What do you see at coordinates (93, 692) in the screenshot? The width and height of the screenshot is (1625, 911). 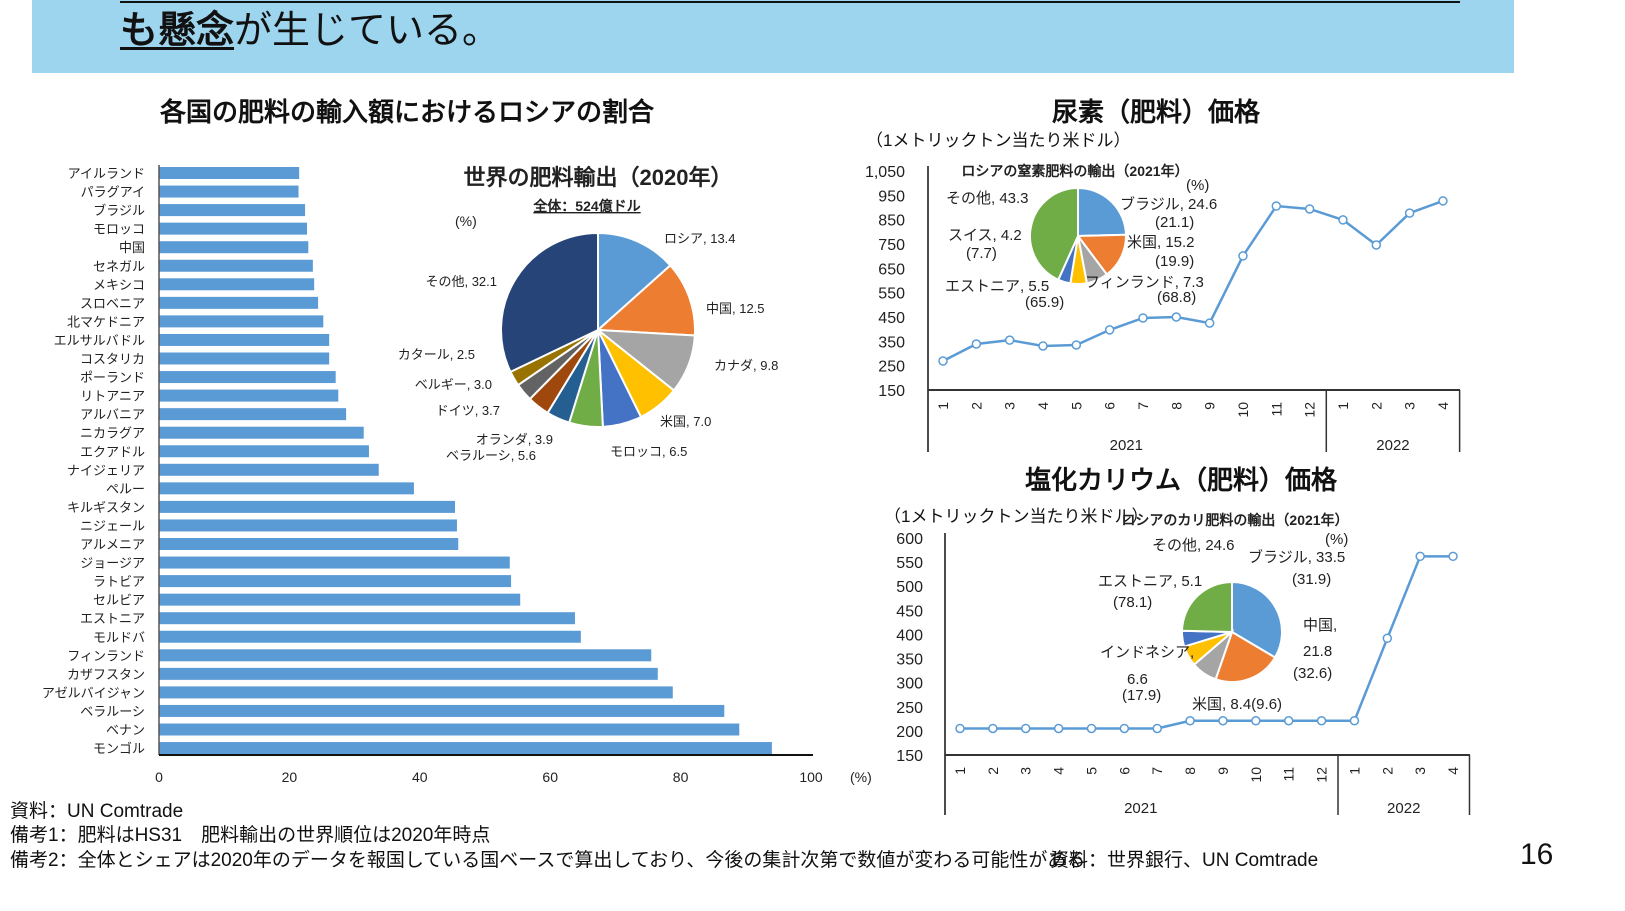 I see `bar-category-label: アゼルバイジャン` at bounding box center [93, 692].